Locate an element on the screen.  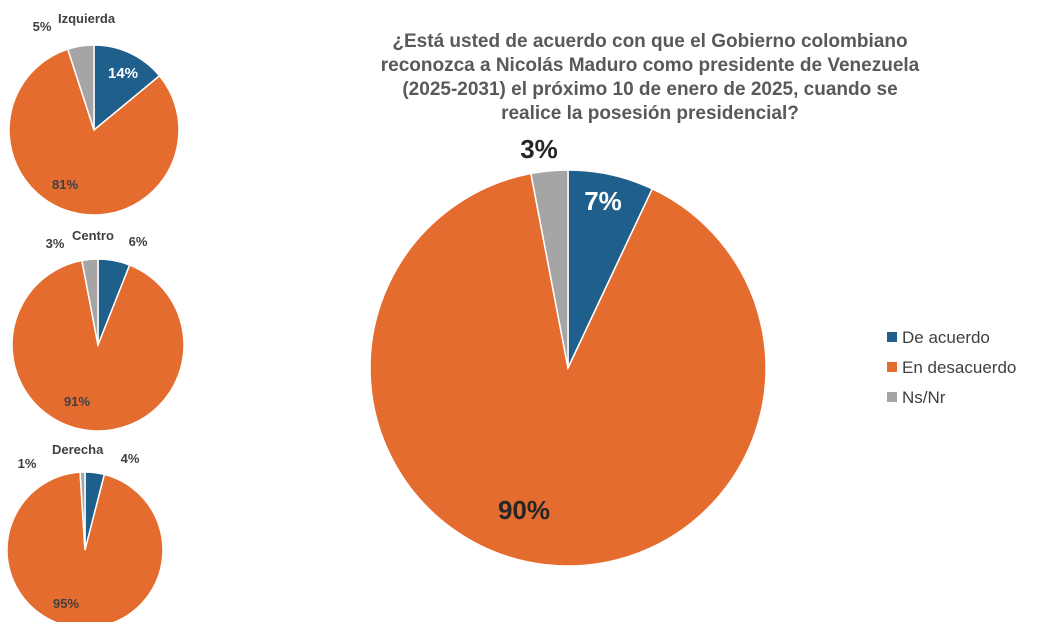
centro-label-ns-nr: 3% is located at coordinates (55, 243).